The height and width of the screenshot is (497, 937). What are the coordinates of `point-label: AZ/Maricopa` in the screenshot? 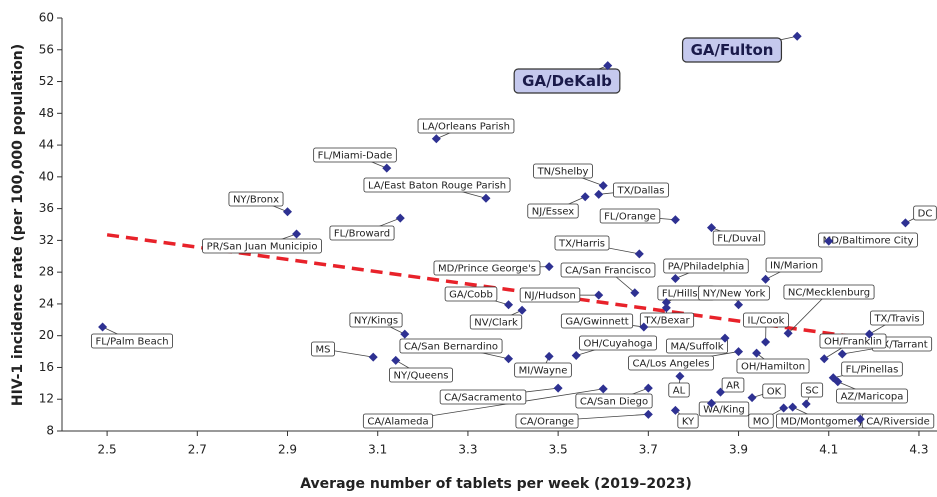 It's located at (872, 397).